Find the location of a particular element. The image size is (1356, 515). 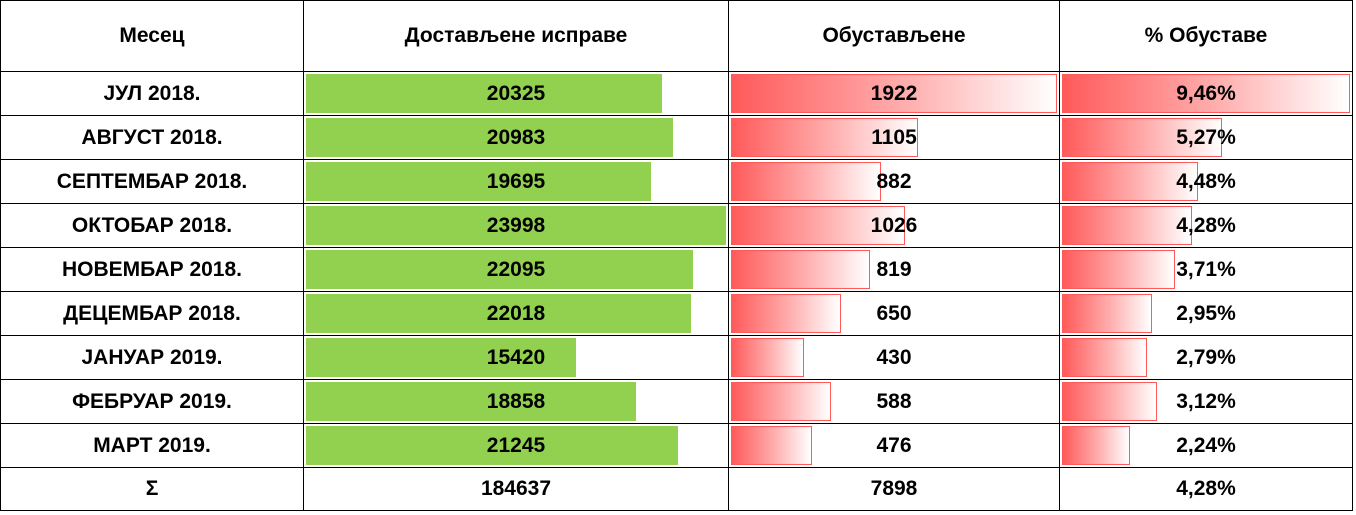

month-cell: МАРТ 2019. is located at coordinates (152, 445).